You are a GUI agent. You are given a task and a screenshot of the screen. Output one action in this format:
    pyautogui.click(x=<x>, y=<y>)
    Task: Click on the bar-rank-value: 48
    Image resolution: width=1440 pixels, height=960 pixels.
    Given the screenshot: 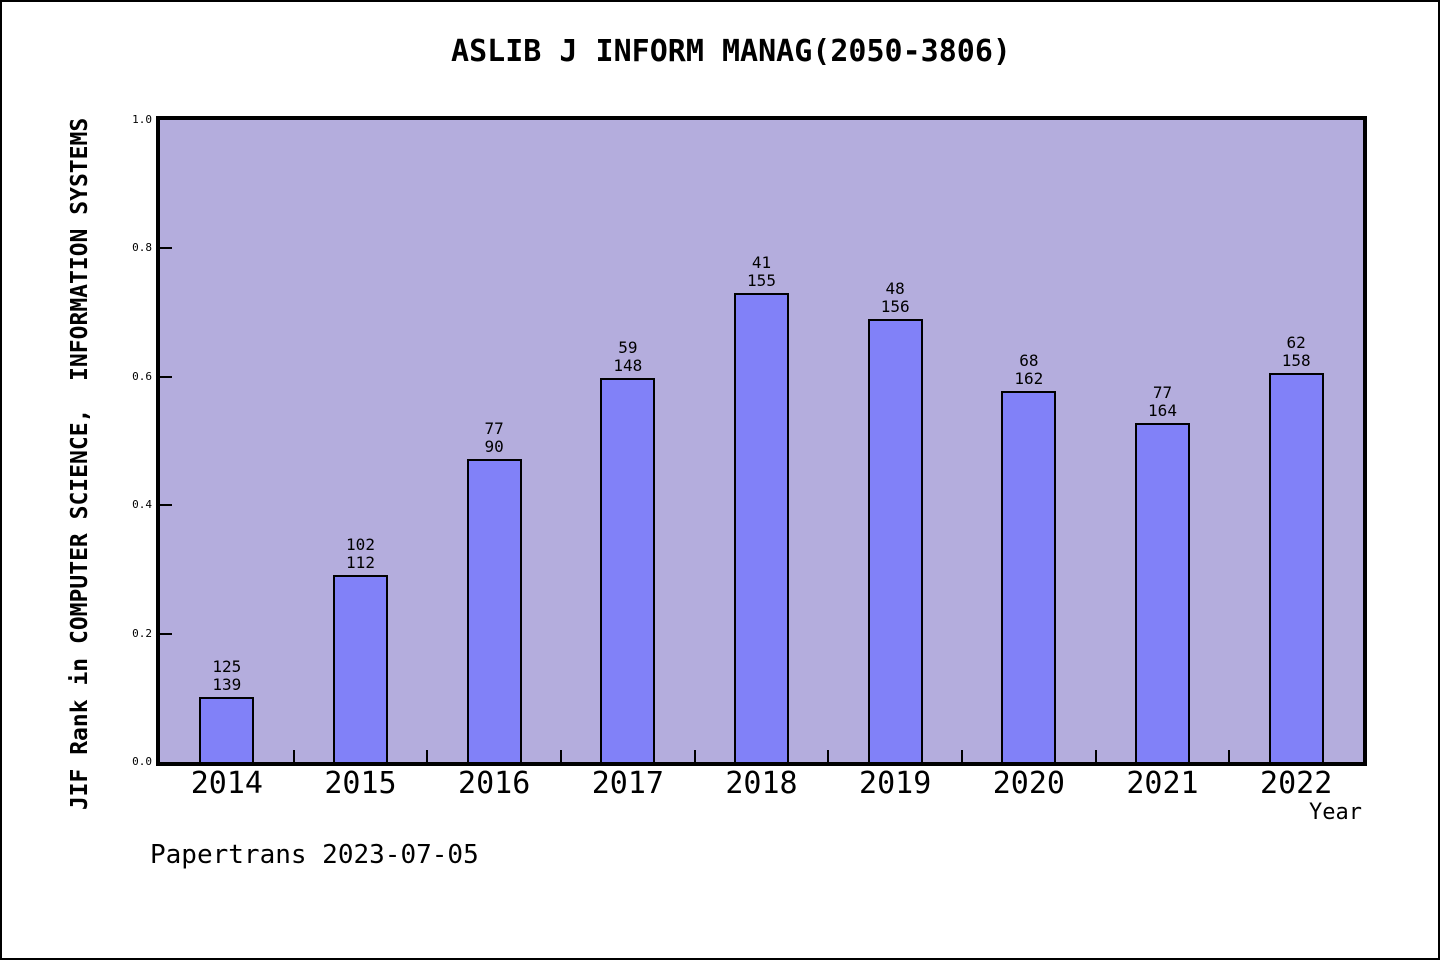 What is the action you would take?
    pyautogui.click(x=895, y=288)
    